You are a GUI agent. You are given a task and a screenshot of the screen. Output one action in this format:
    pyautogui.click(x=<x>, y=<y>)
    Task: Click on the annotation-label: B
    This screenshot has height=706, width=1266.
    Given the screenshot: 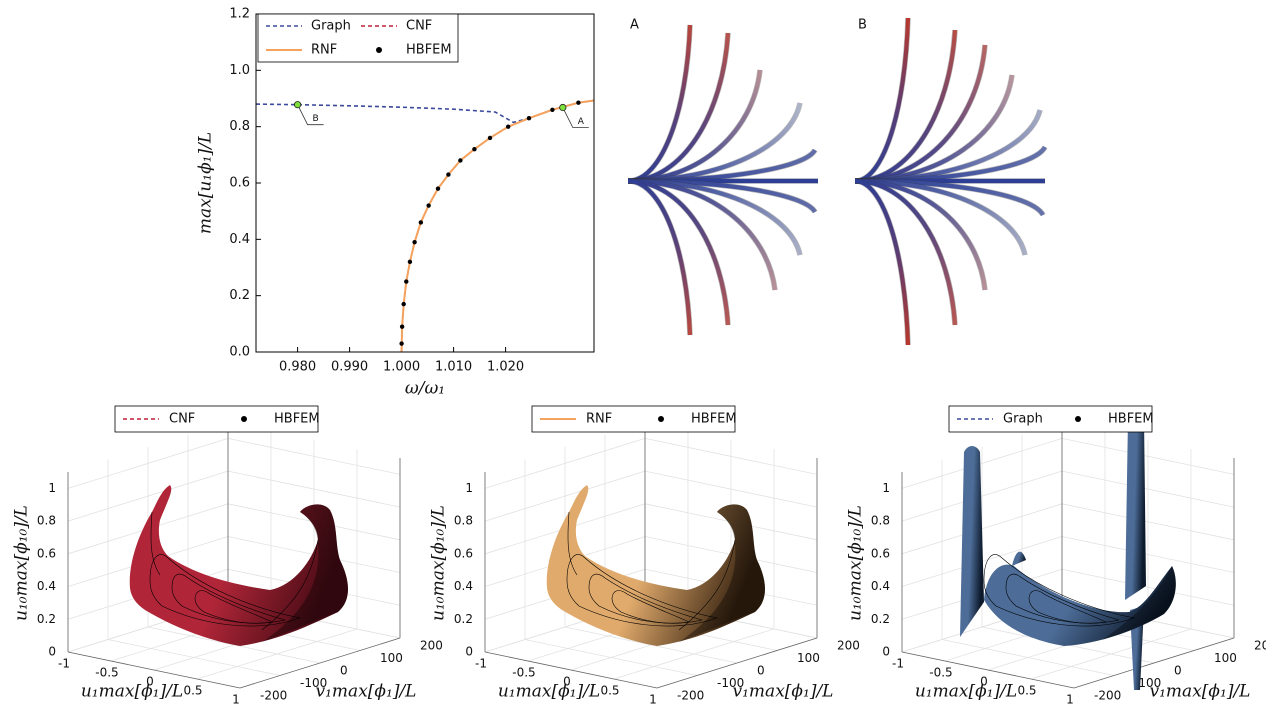 What is the action you would take?
    pyautogui.click(x=316, y=119)
    